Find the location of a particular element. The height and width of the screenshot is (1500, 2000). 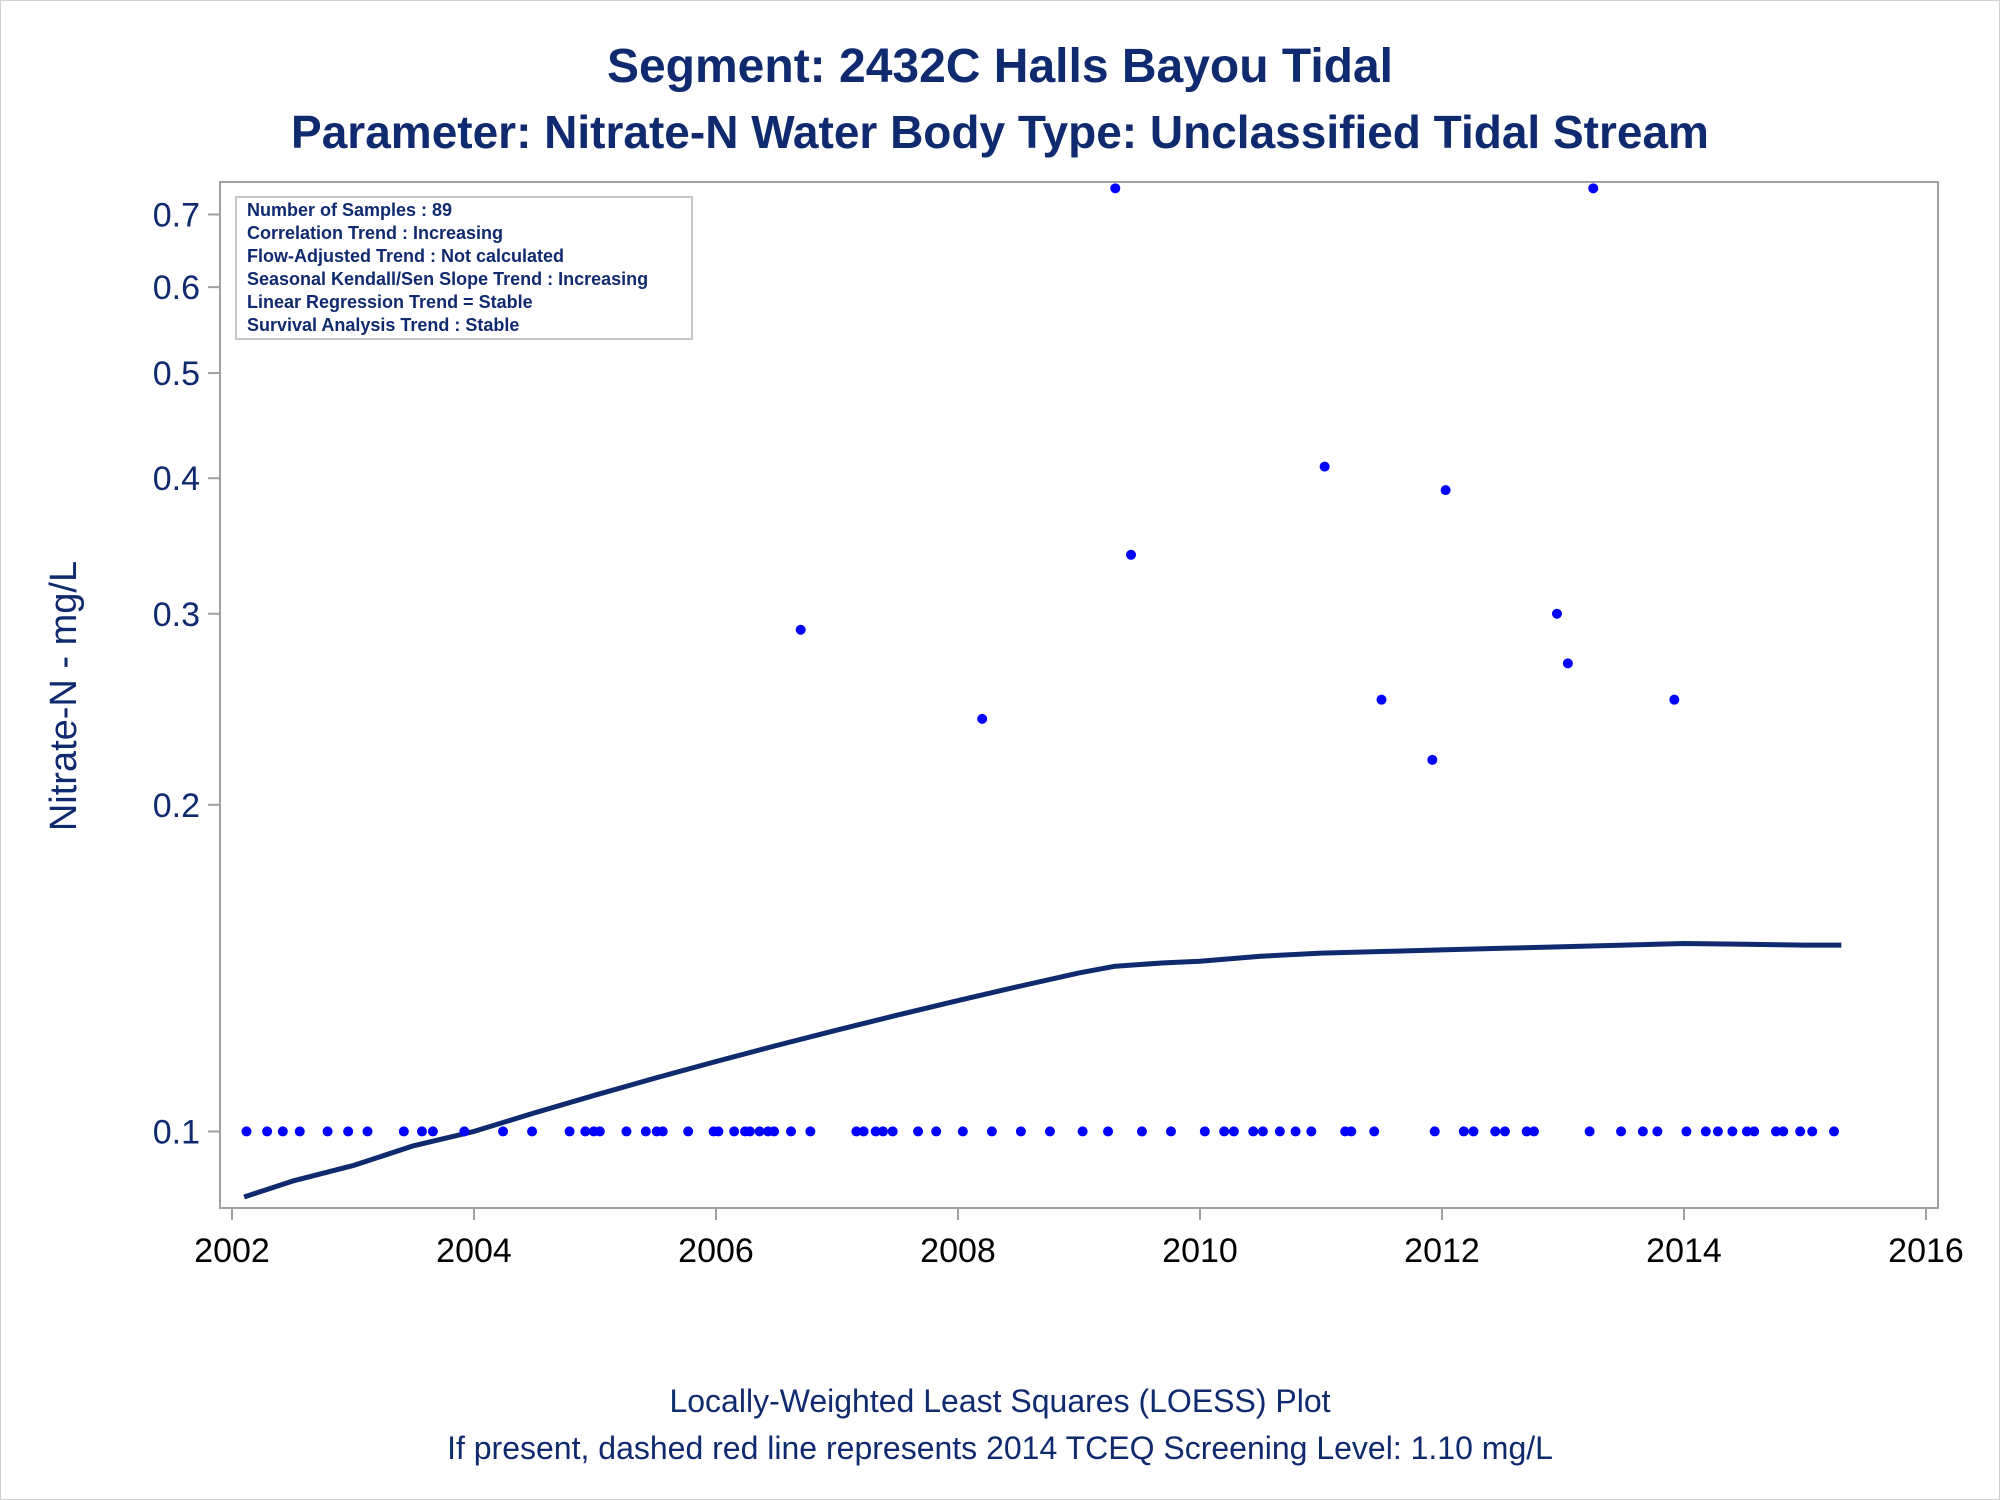

y-tick-label: 0.7 is located at coordinates (176, 216).